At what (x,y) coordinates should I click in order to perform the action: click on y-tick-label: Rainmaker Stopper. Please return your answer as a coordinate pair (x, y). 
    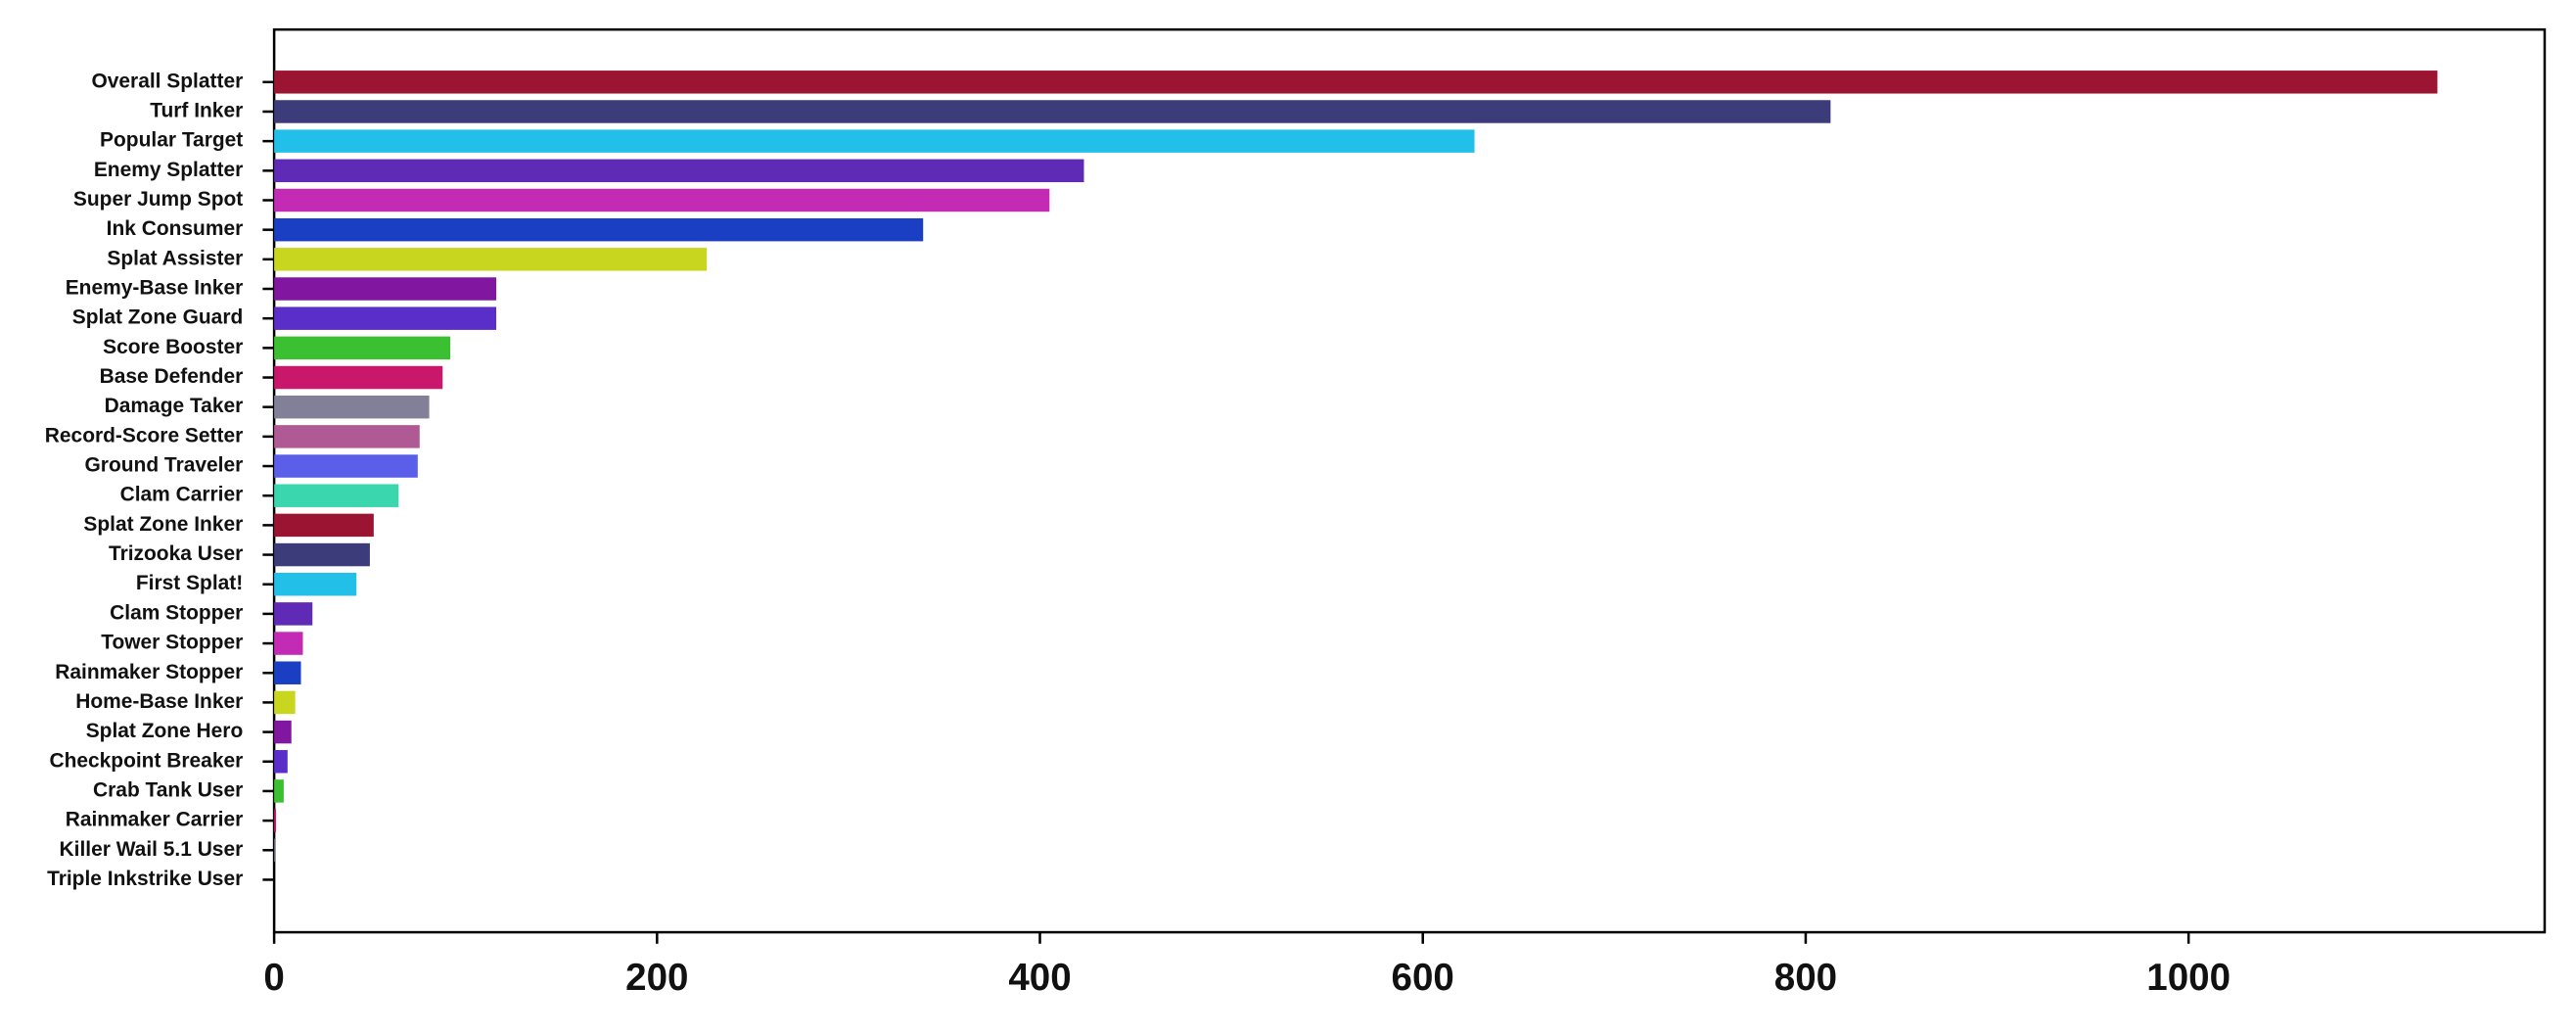
    Looking at the image, I should click on (149, 672).